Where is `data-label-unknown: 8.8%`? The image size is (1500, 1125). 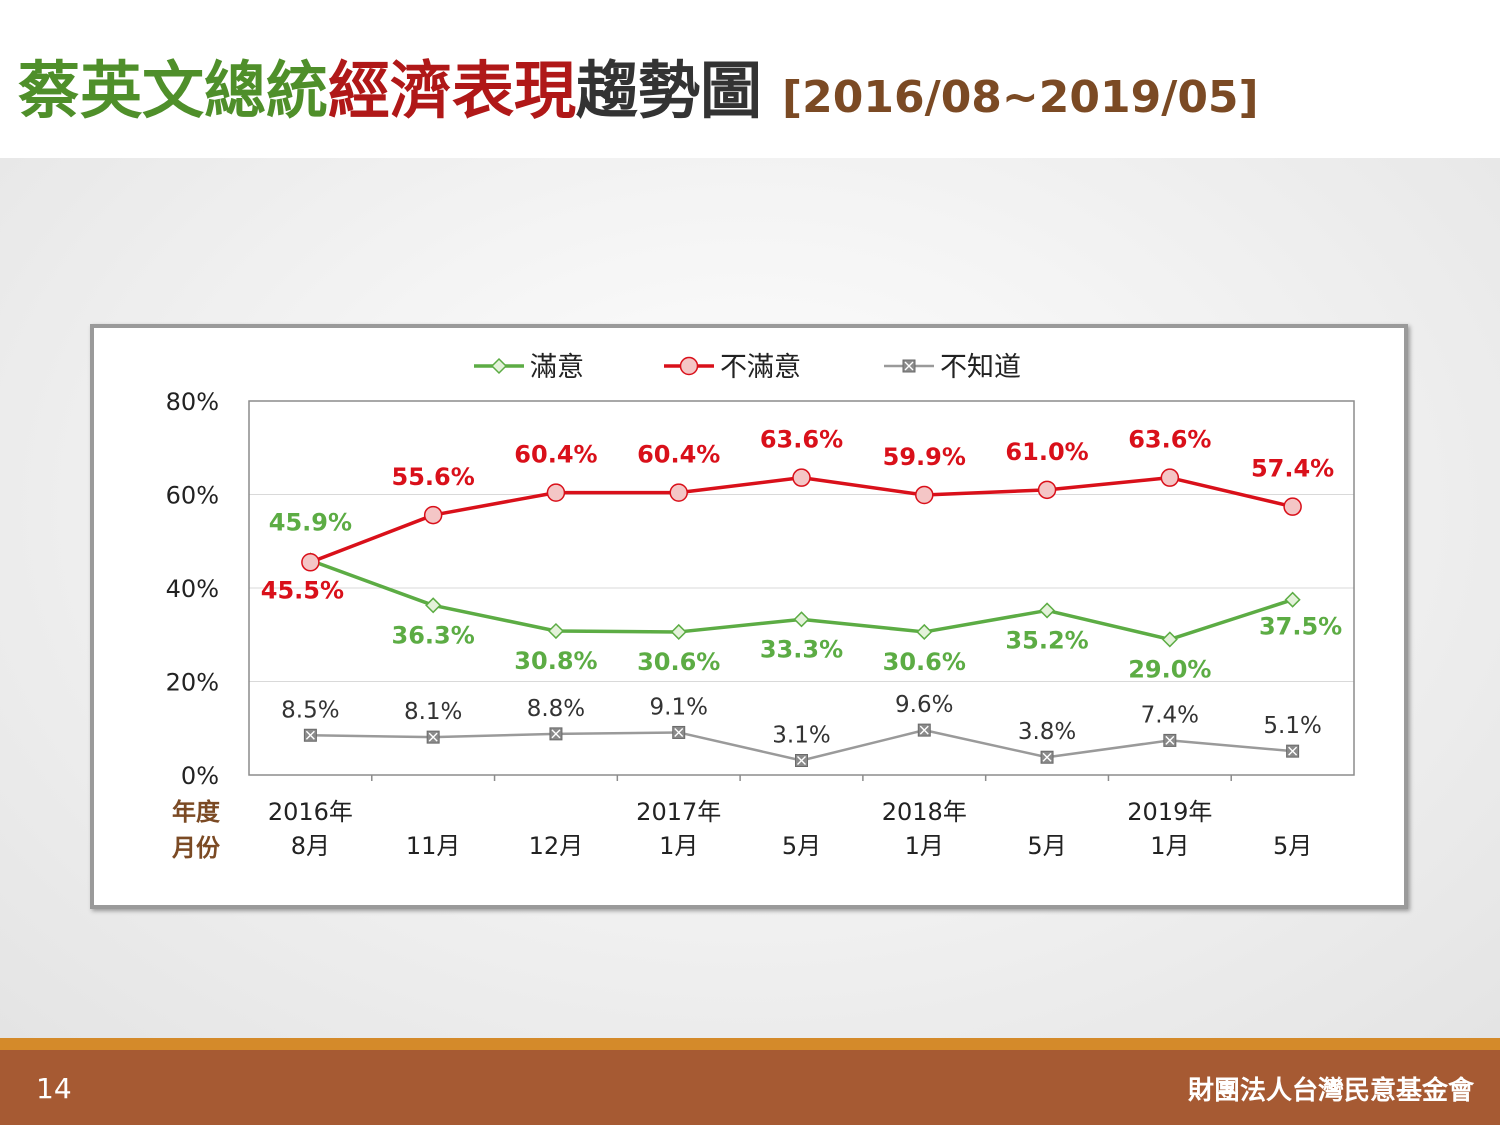 data-label-unknown: 8.8% is located at coordinates (556, 709).